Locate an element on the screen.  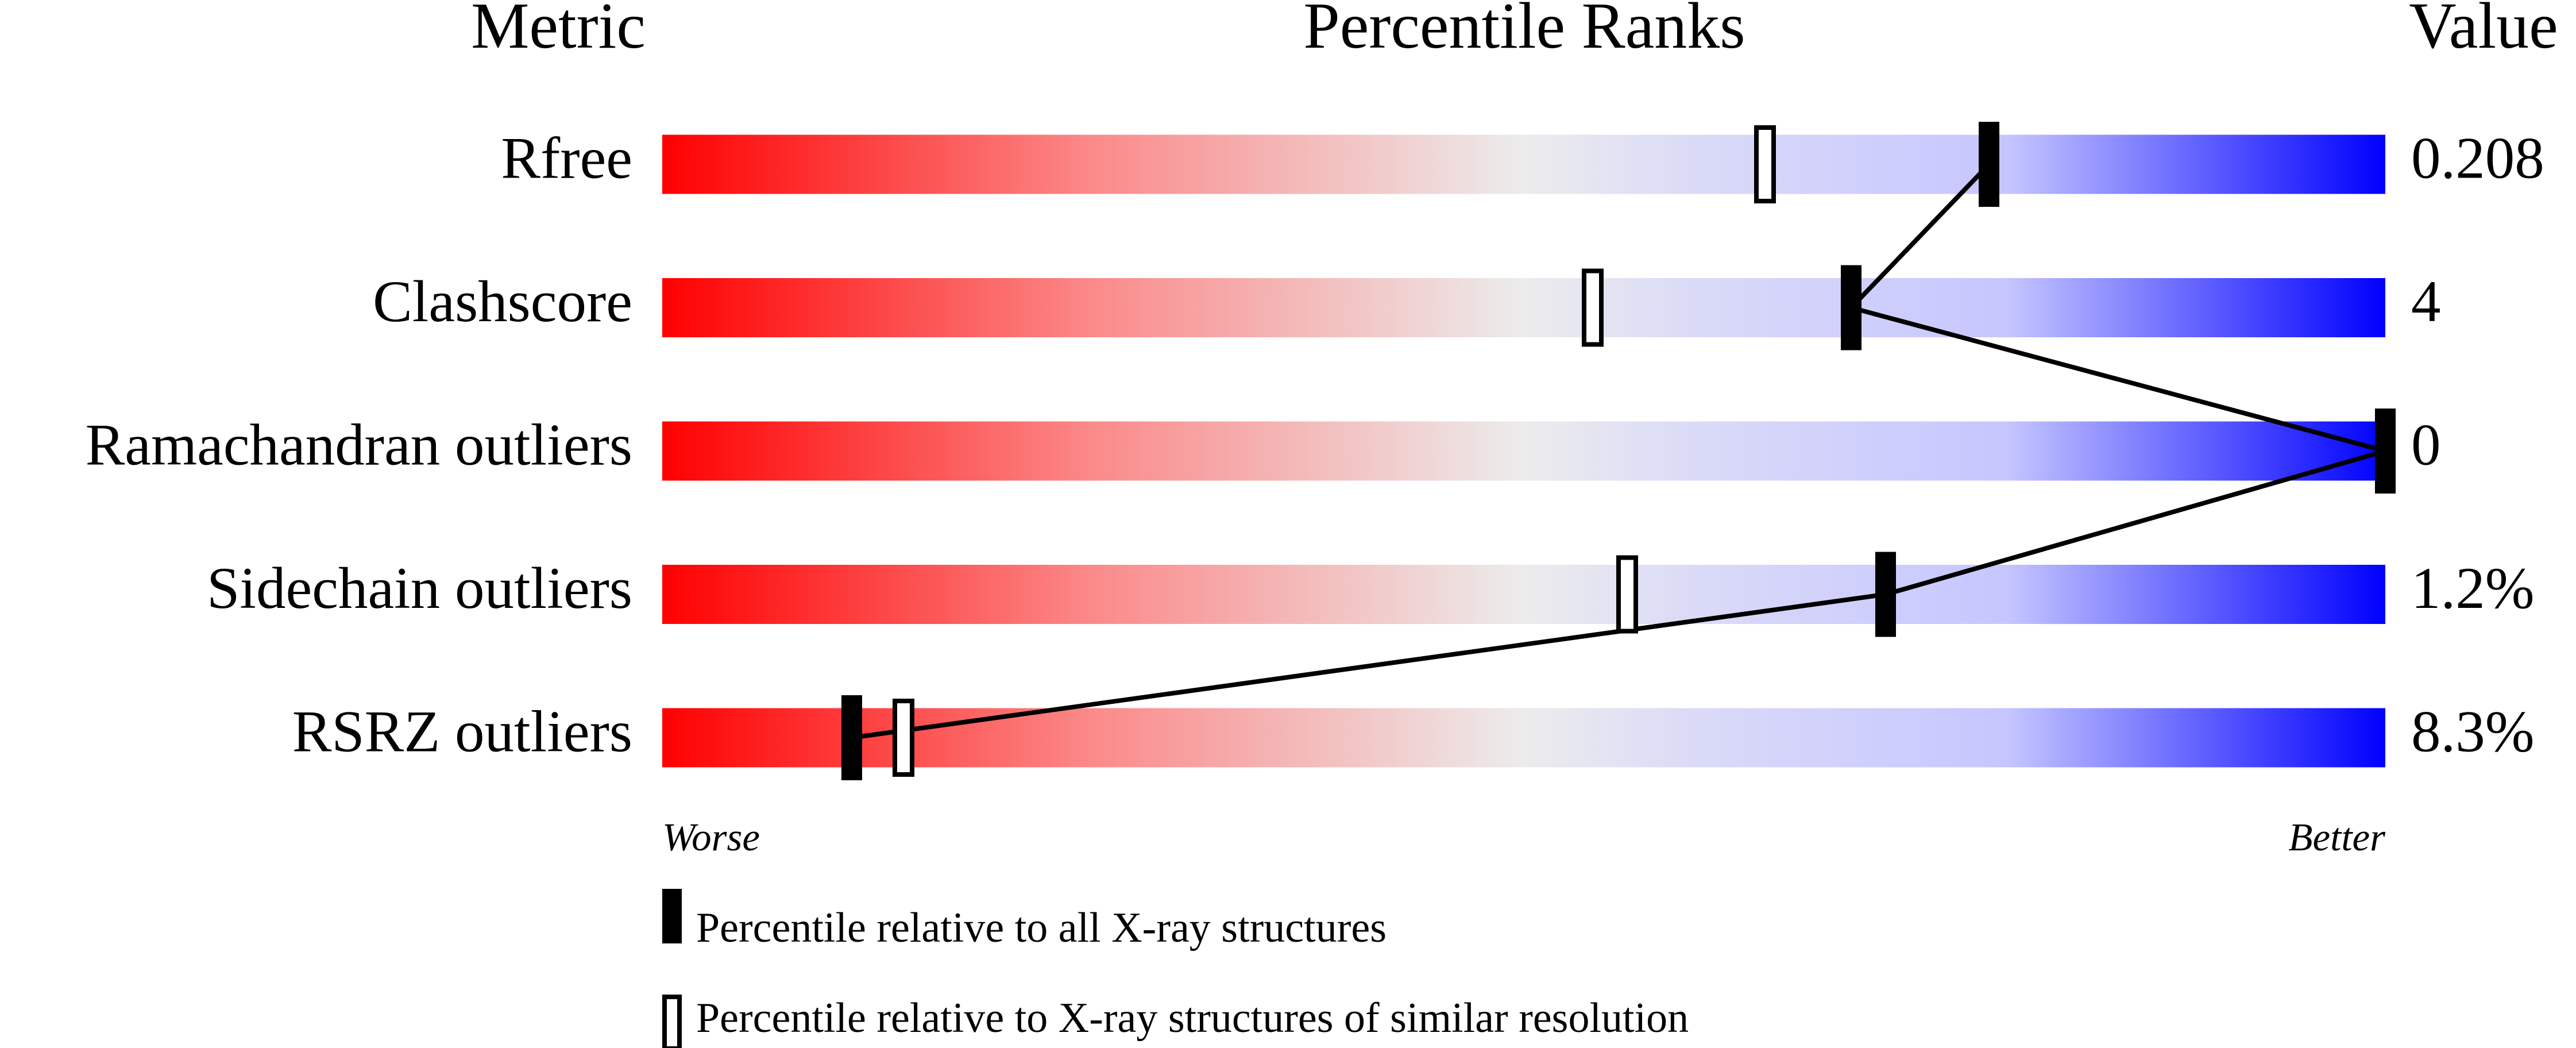
metric-value: 8.3% is located at coordinates (2473, 732).